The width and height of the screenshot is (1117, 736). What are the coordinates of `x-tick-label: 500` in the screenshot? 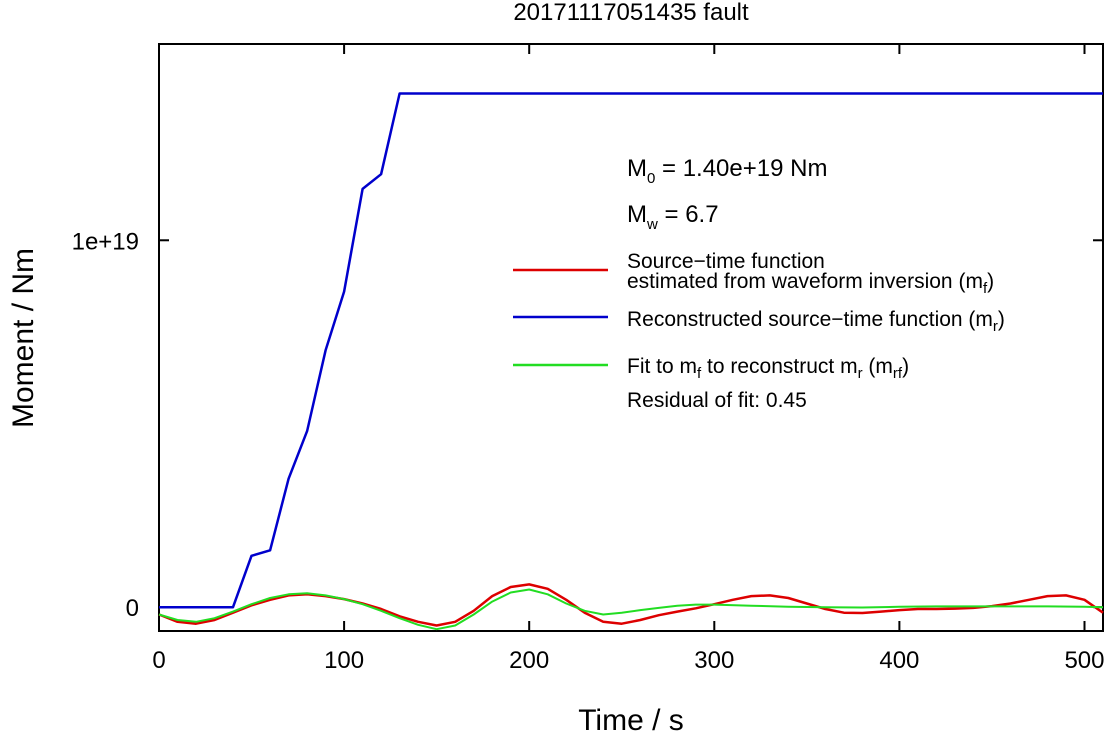 It's located at (1084, 660).